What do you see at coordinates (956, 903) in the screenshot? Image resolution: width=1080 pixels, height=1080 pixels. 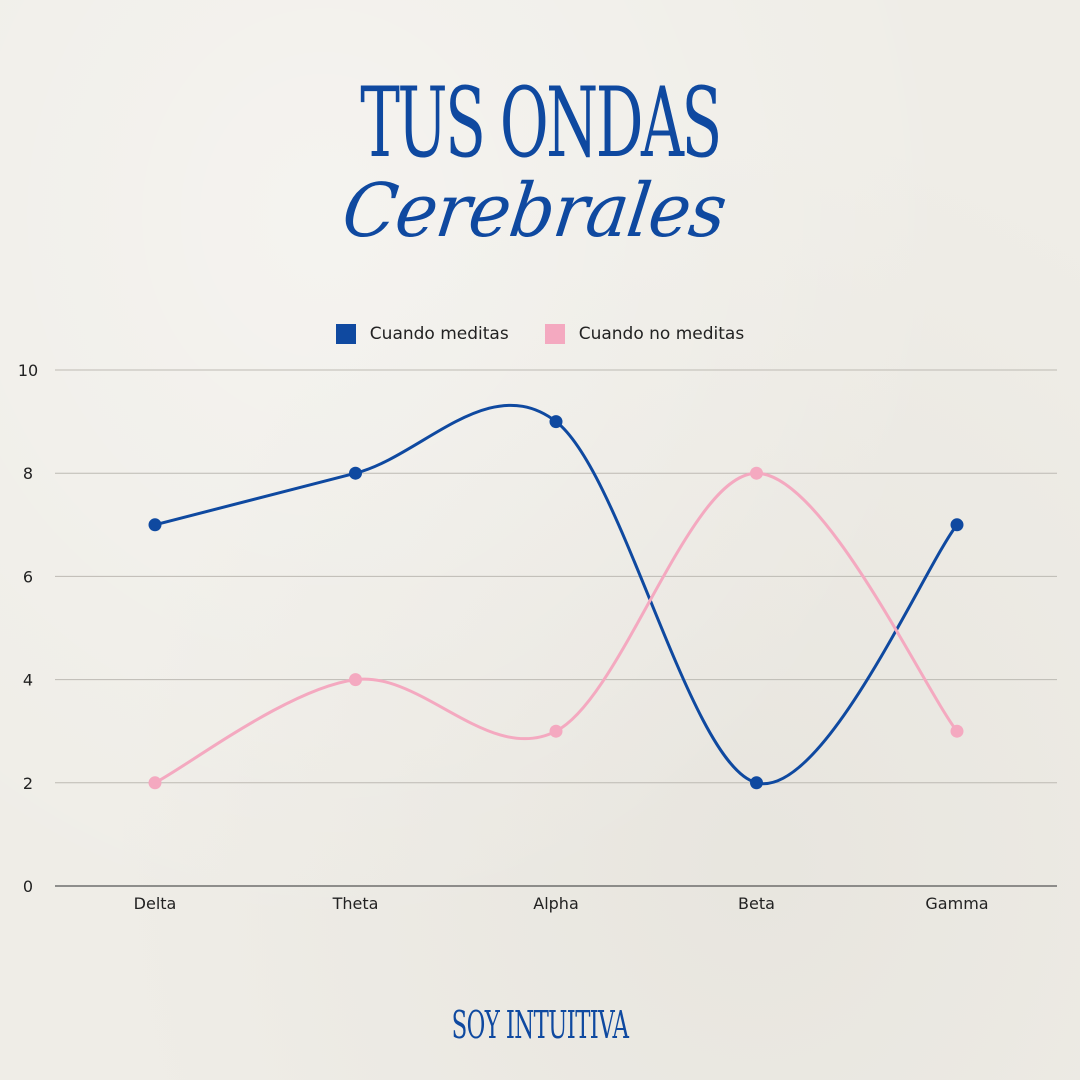 I see `x-tick-label: Gamma` at bounding box center [956, 903].